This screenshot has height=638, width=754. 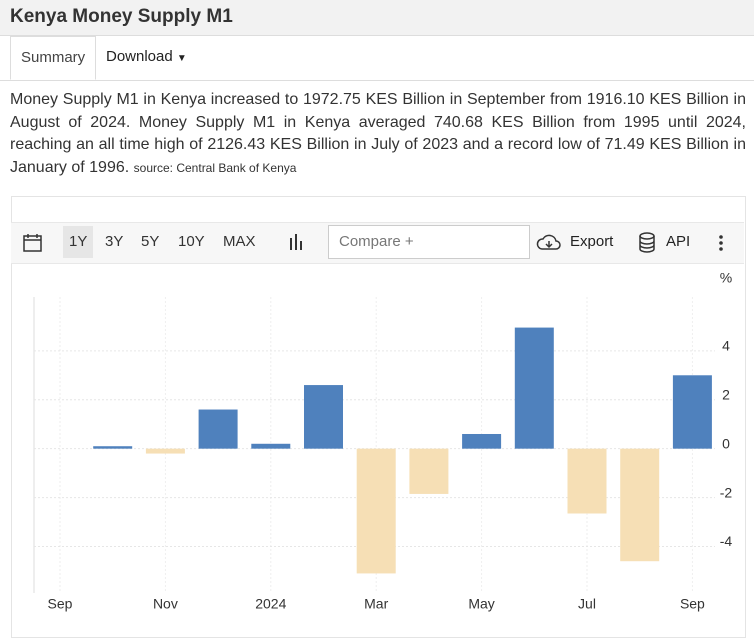 I want to click on range-10y: 10Y, so click(x=191, y=241).